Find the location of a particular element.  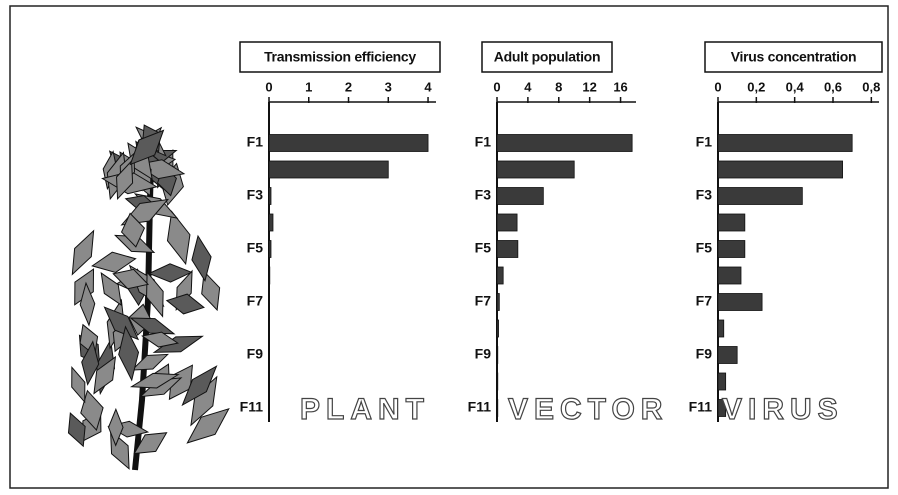

x-tick-label: 8 is located at coordinates (558, 86).